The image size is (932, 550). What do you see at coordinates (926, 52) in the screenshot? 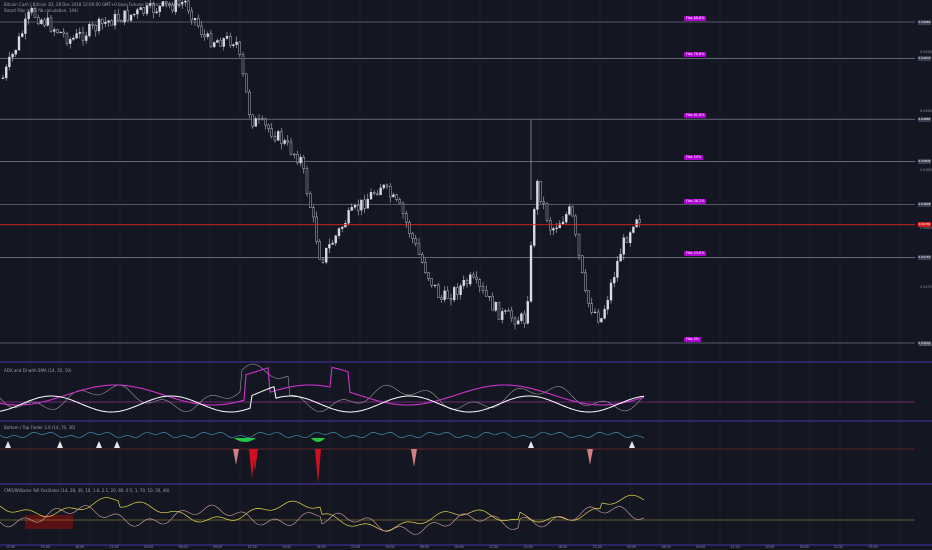
I see `y-axis-tick: 0.04950` at bounding box center [926, 52].